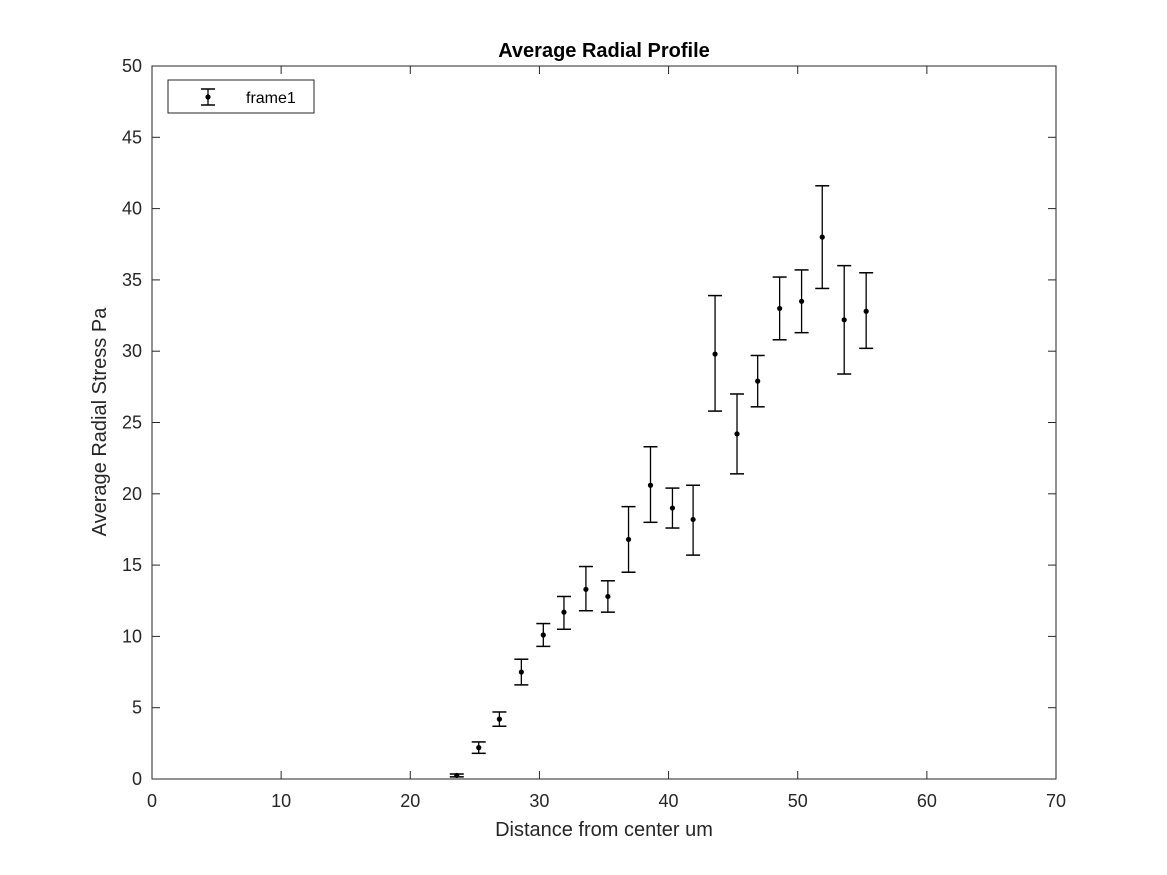 This screenshot has width=1167, height=875. Describe the element at coordinates (132, 351) in the screenshot. I see `y-tick-label: 30` at that location.